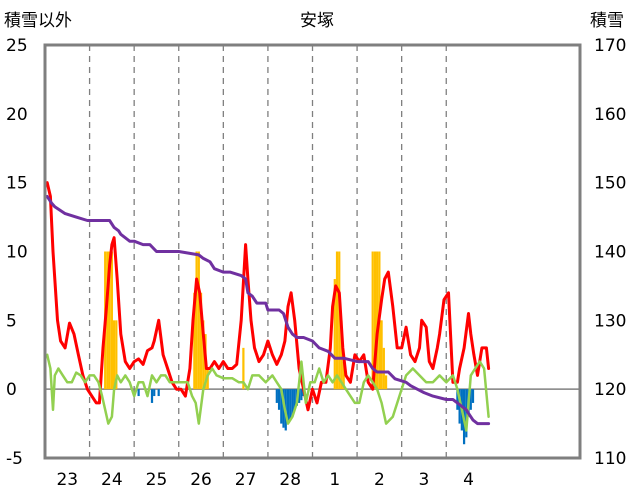 Image resolution: width=636 pixels, height=501 pixels. Describe the element at coordinates (17, 115) in the screenshot. I see `left-y-tick-label-5: 20` at that location.